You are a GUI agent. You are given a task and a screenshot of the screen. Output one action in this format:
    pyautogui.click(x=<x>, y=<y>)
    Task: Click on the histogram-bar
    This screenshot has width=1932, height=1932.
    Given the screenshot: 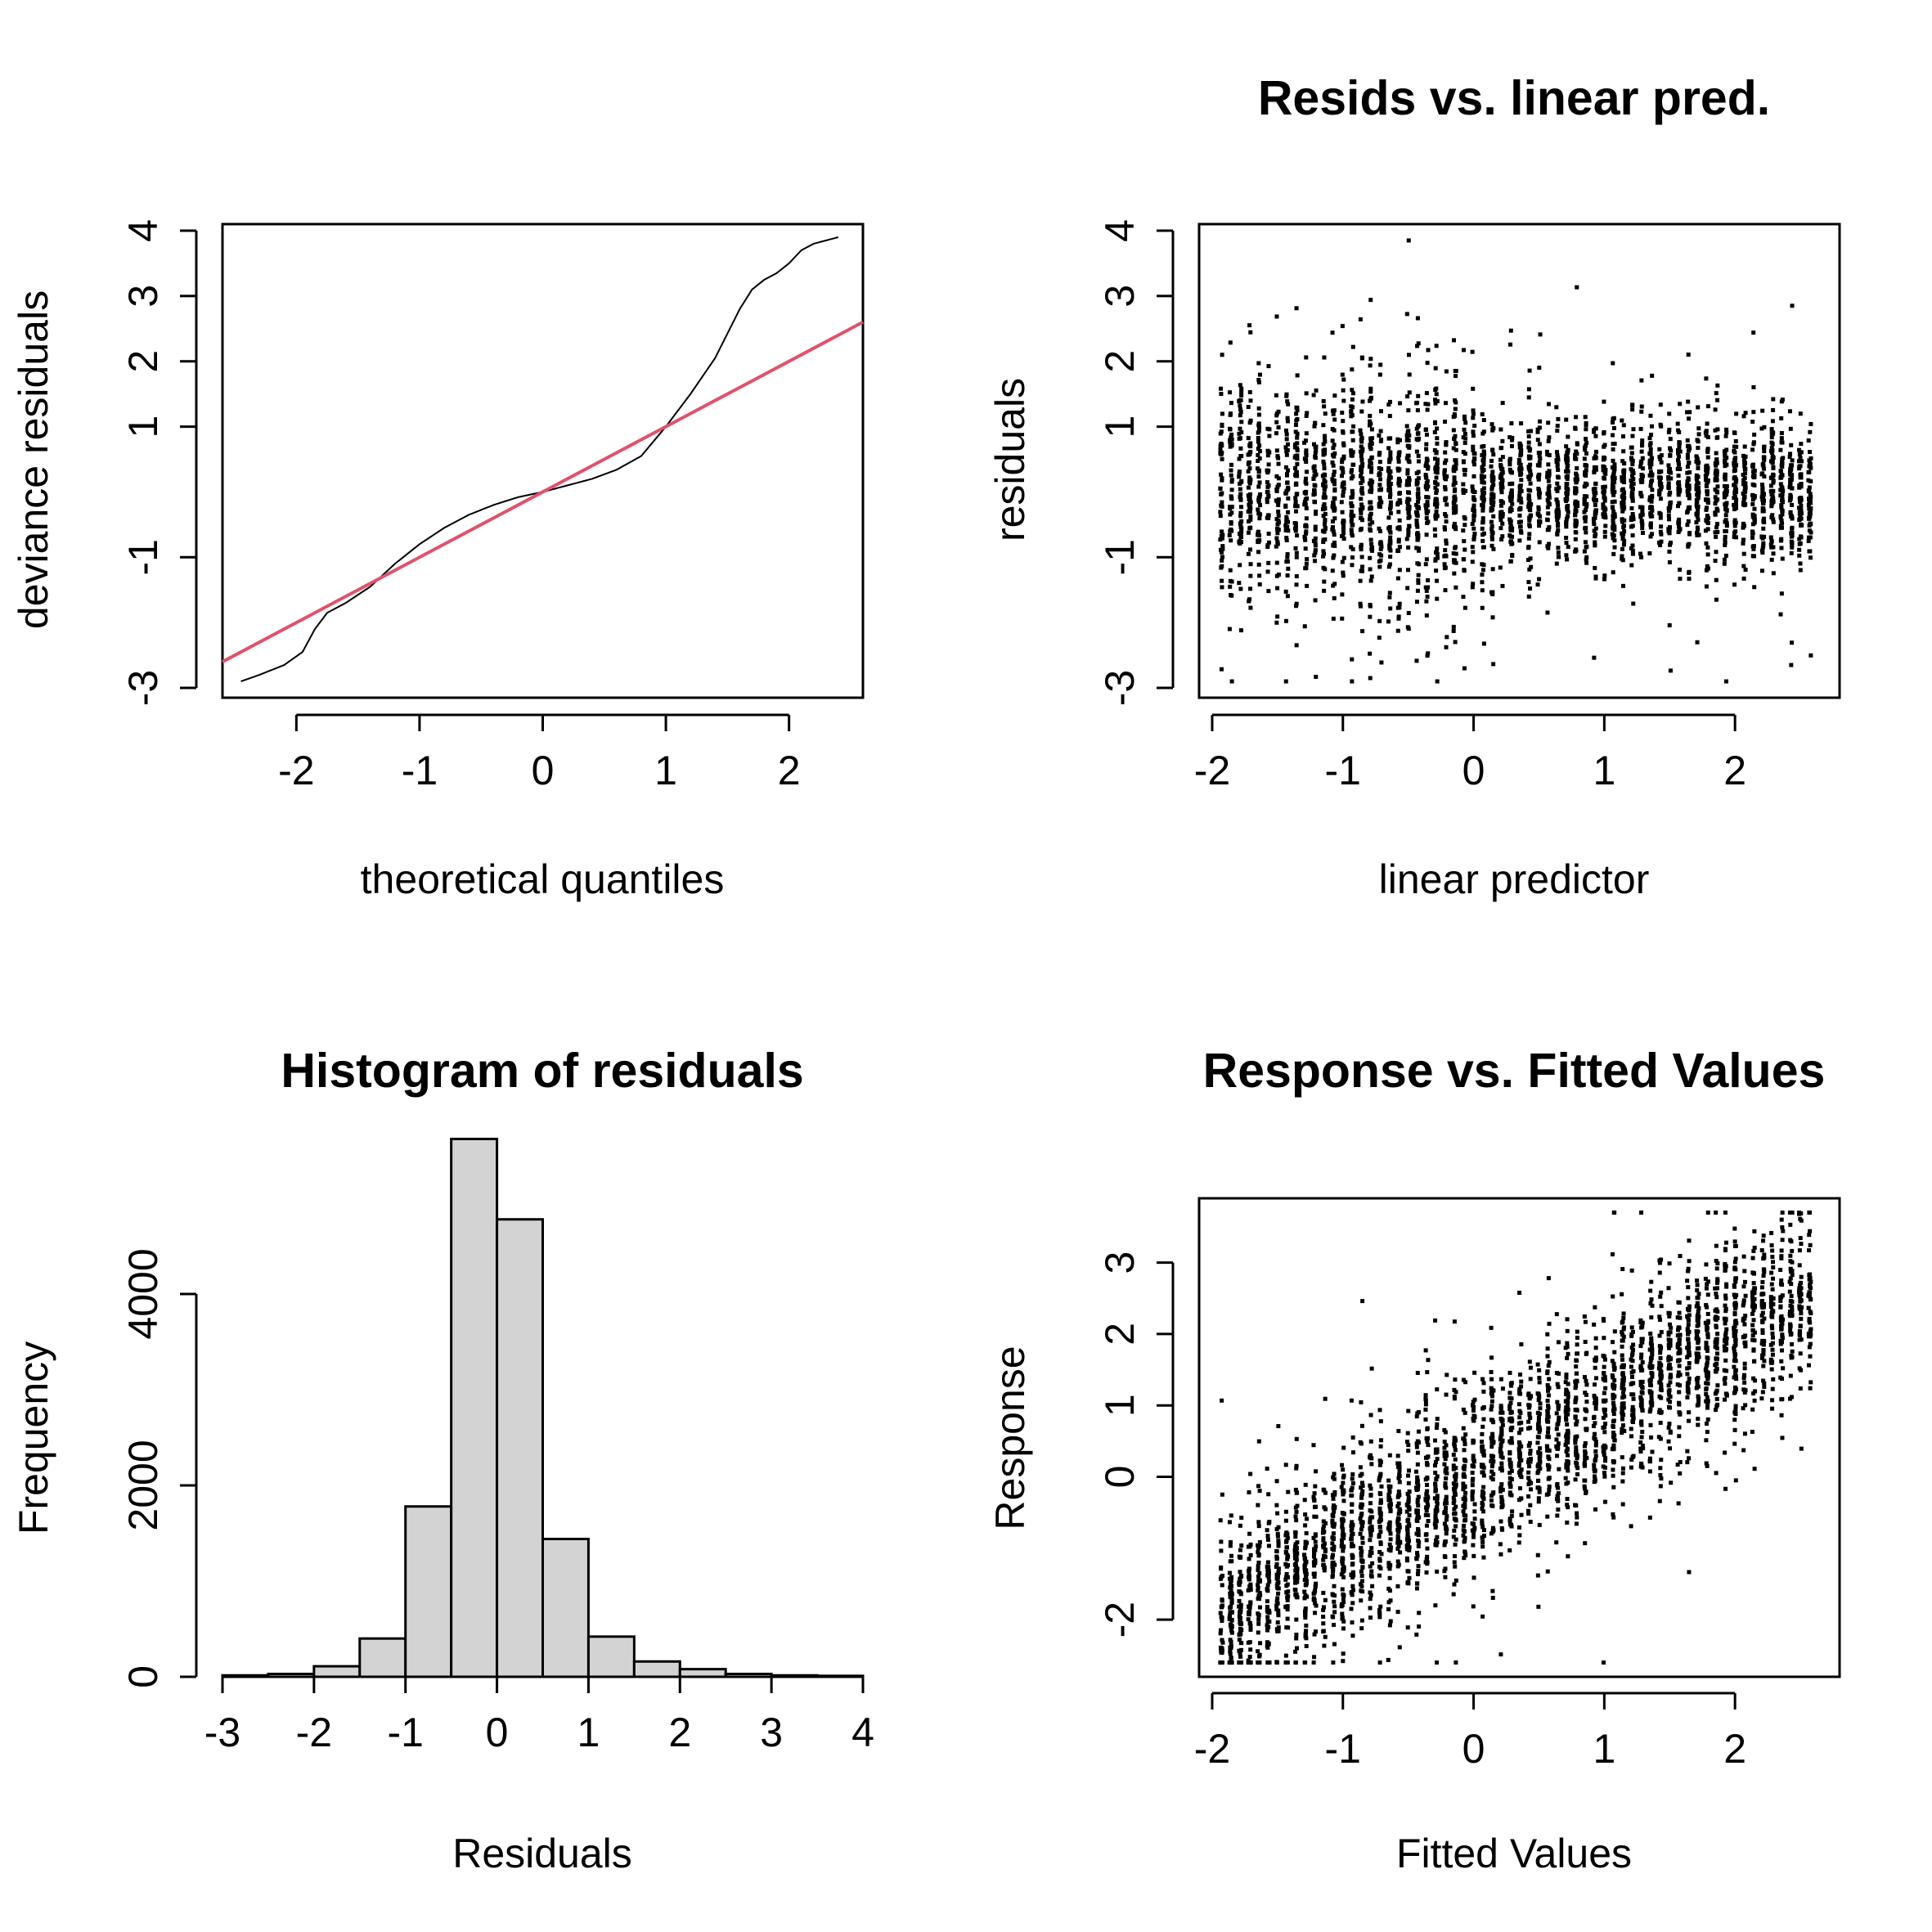 What is the action you would take?
    pyautogui.click(x=795, y=1676)
    